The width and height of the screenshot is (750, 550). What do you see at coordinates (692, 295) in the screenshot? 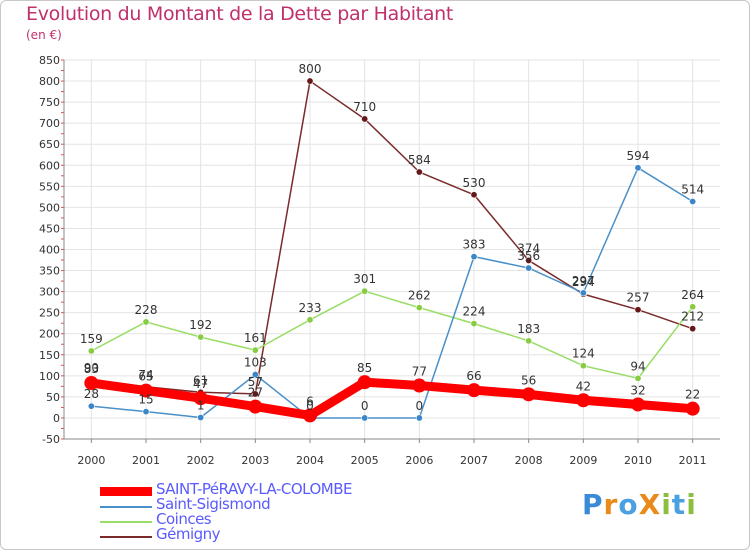
I see `data-label: 264` at bounding box center [692, 295].